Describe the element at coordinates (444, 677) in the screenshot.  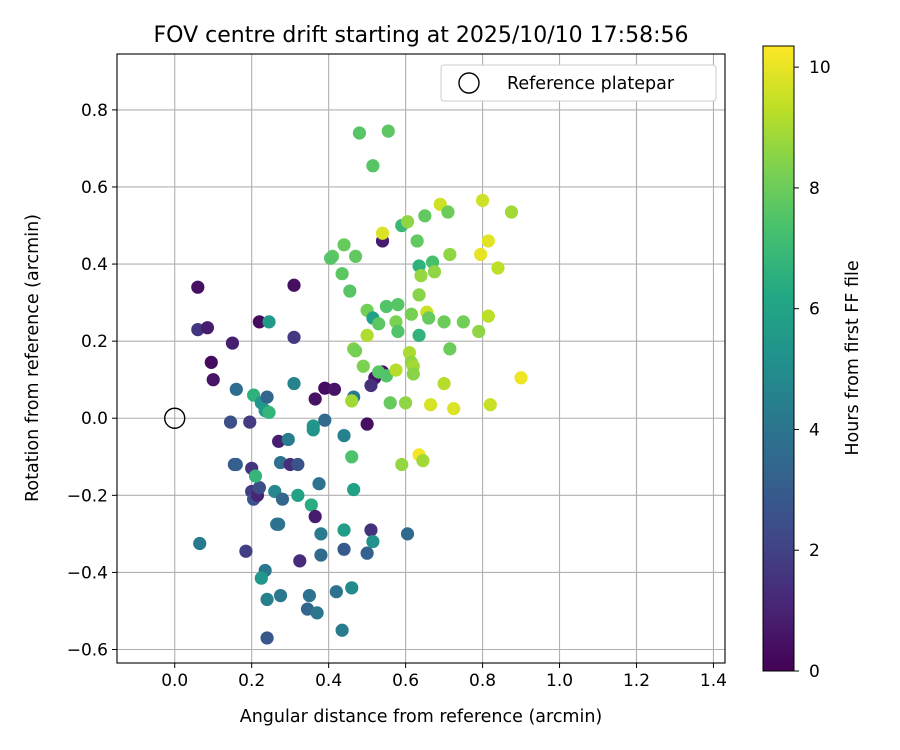
I see `x-axis-ticks: 0.0 0.2 0.4 0.6 0.8 1.0 1.2 1.4` at that location.